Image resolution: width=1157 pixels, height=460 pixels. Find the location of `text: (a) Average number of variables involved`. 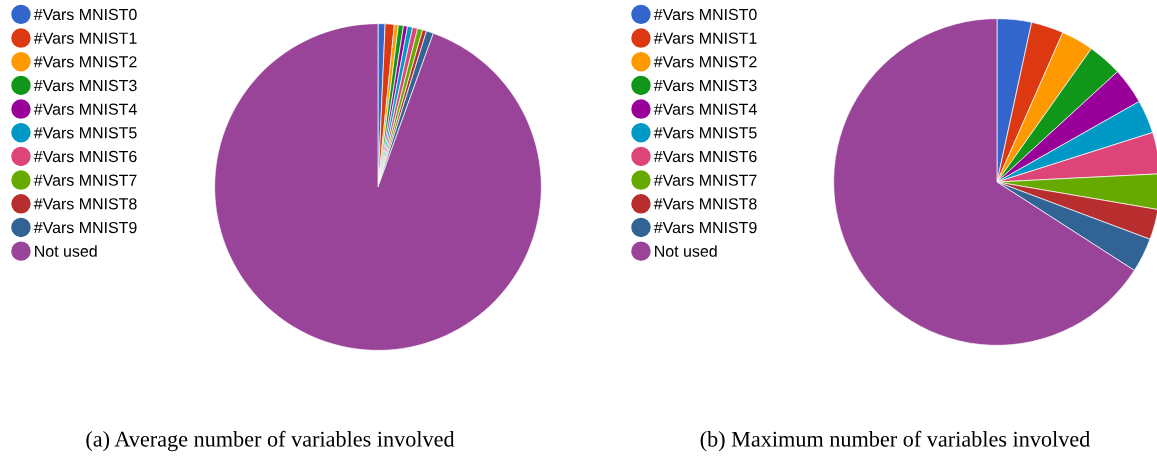

text: (a) Average number of variables involved is located at coordinates (270, 441).